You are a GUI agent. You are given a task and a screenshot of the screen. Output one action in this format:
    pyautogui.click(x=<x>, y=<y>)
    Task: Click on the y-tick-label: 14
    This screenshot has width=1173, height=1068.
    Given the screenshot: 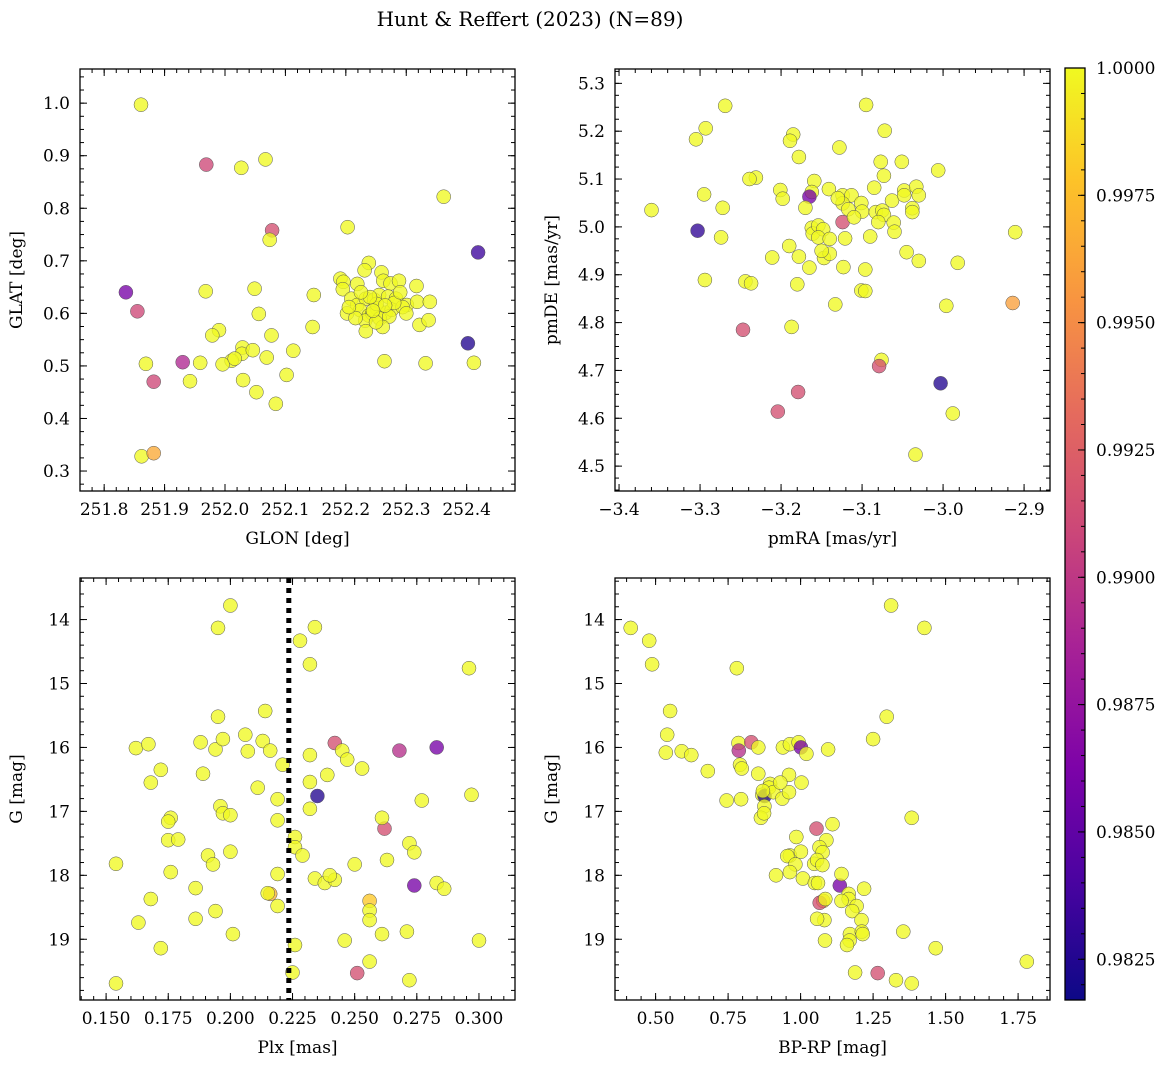 What is the action you would take?
    pyautogui.click(x=594, y=621)
    